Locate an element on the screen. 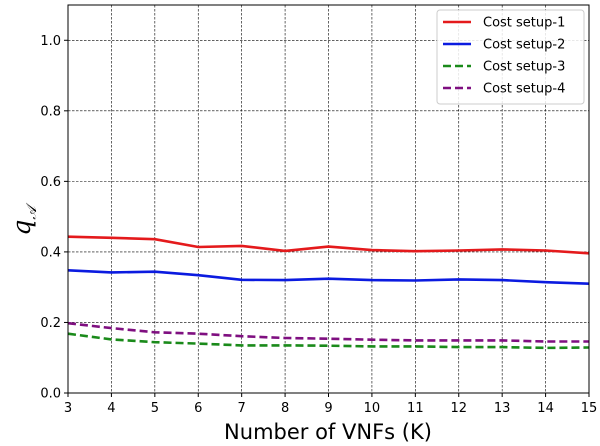 This screenshot has width=600, height=446. x-tick-label: 3 is located at coordinates (68, 408).